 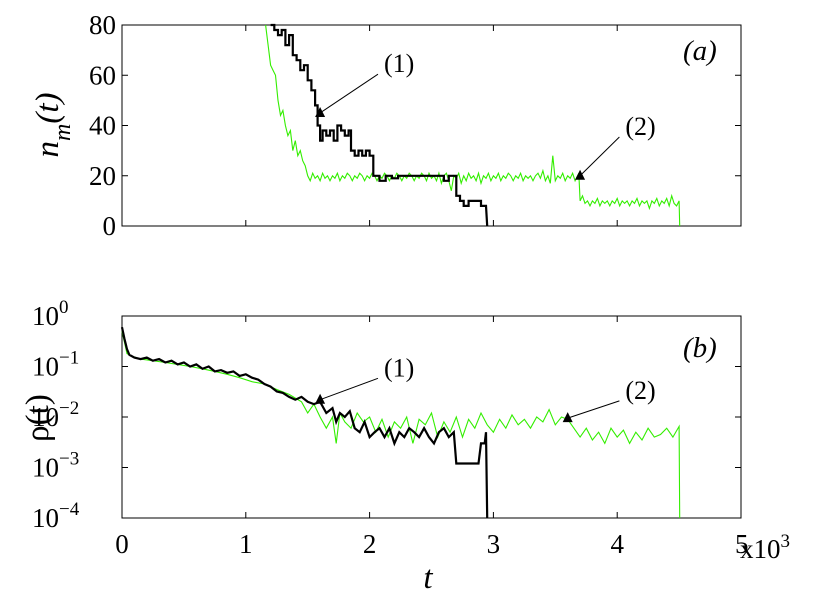 I want to click on xtick-label: 3, so click(x=494, y=544).